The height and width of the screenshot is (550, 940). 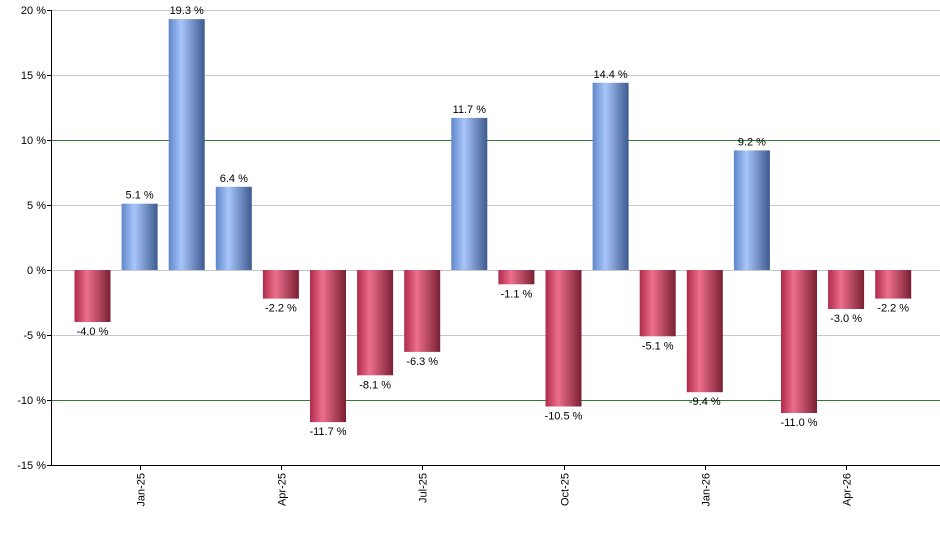 I want to click on x-tick-label: Jan-26, so click(x=707, y=490).